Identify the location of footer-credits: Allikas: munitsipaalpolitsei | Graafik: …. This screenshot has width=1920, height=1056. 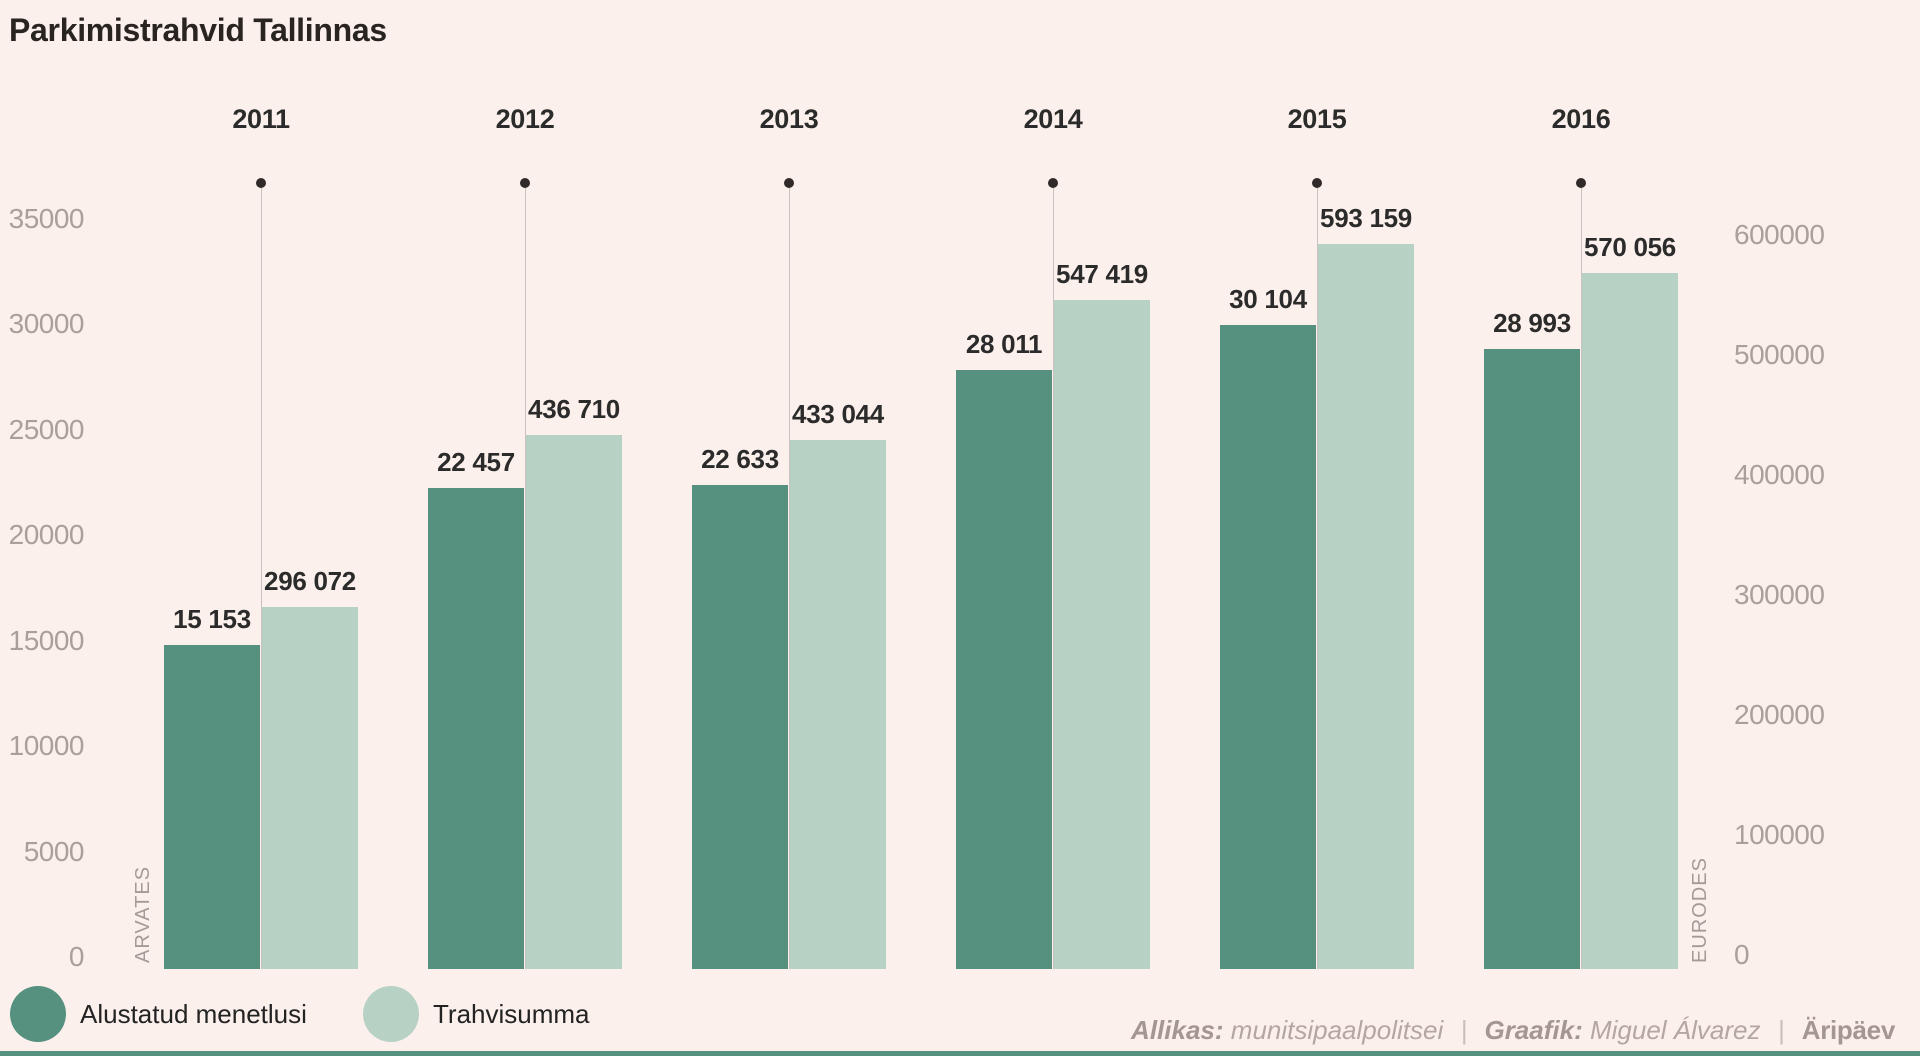
(1513, 1030).